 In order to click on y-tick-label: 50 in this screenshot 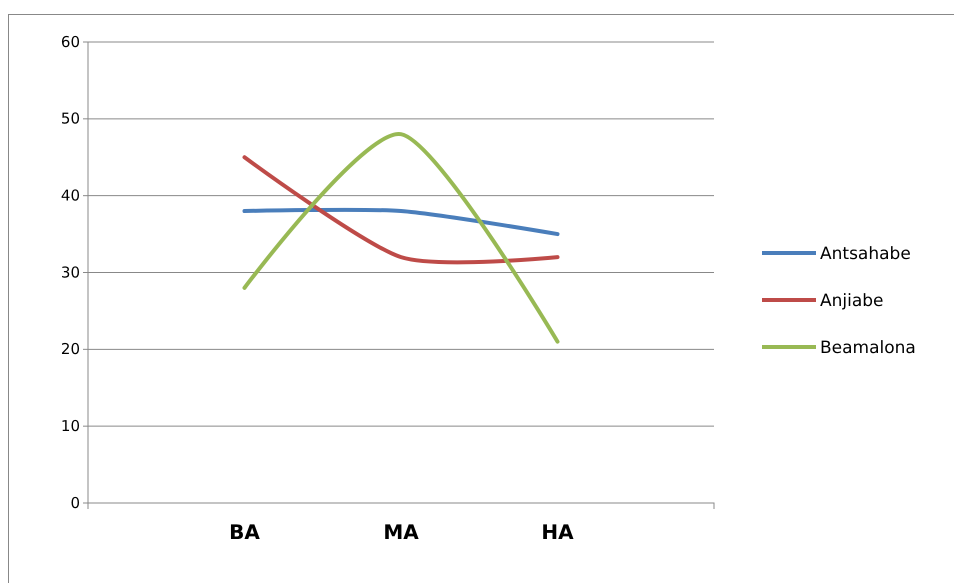, I will do `click(70, 119)`.